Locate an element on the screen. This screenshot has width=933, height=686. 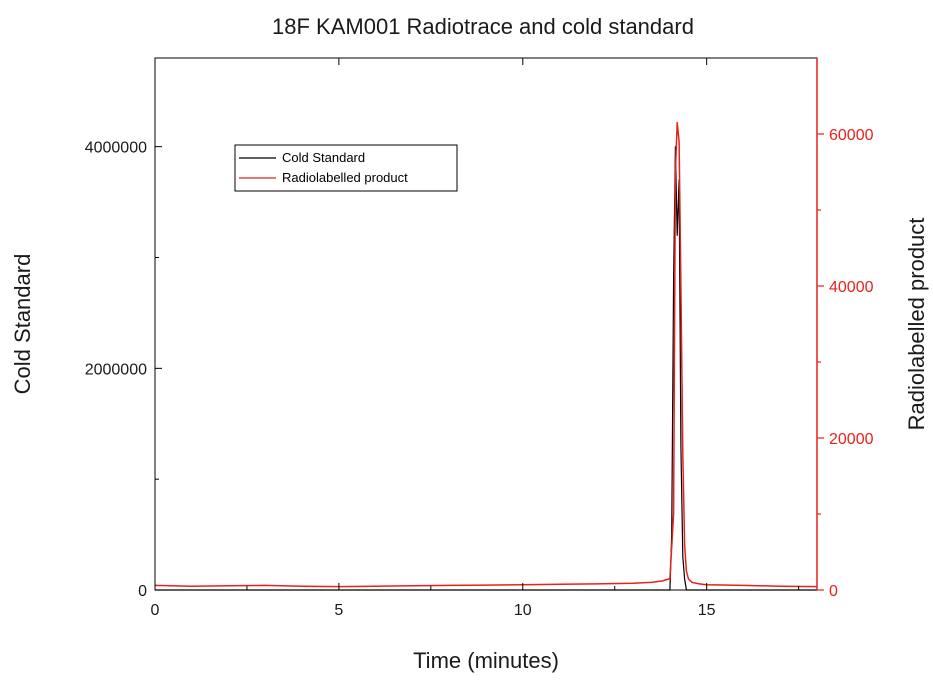
y-right-axis-title: Radiolabelled product is located at coordinates (916, 324).